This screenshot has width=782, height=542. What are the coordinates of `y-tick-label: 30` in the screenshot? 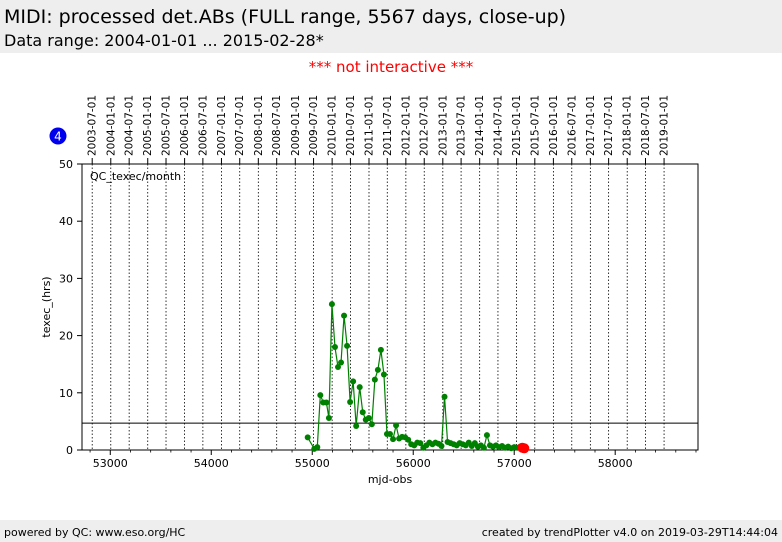 It's located at (66, 278).